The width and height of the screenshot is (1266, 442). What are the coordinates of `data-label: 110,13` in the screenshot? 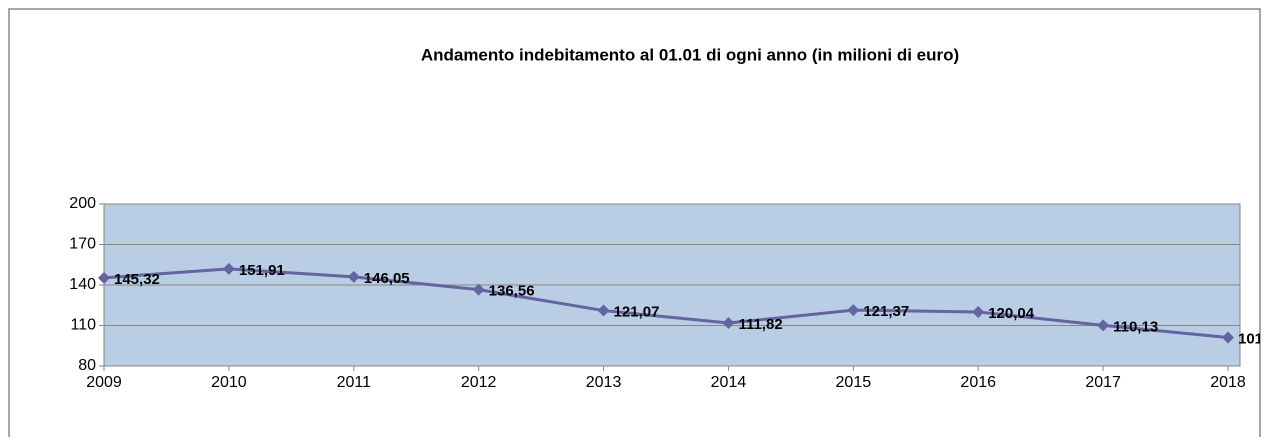 It's located at (1135, 326).